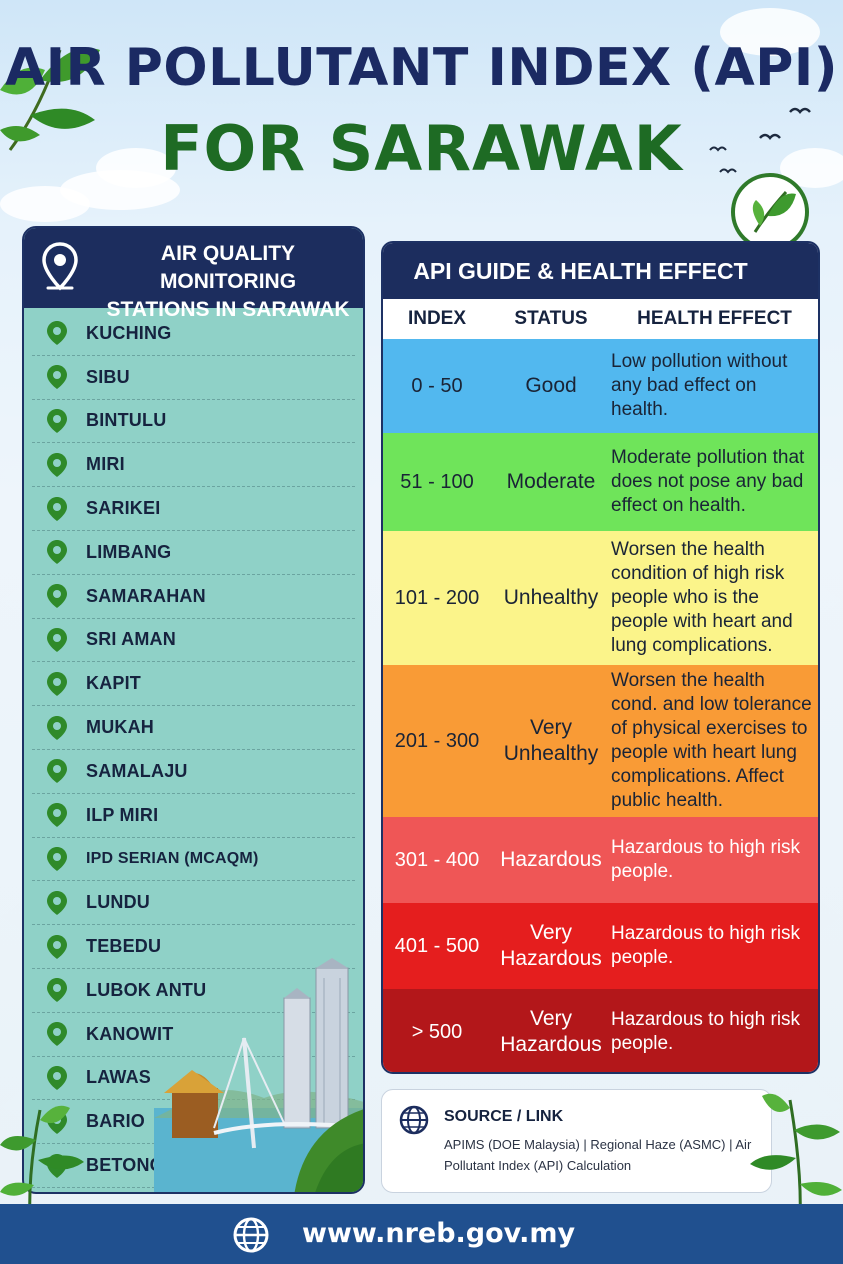 The width and height of the screenshot is (843, 1264). What do you see at coordinates (437, 481) in the screenshot?
I see `api-index-range: 51 - 100` at bounding box center [437, 481].